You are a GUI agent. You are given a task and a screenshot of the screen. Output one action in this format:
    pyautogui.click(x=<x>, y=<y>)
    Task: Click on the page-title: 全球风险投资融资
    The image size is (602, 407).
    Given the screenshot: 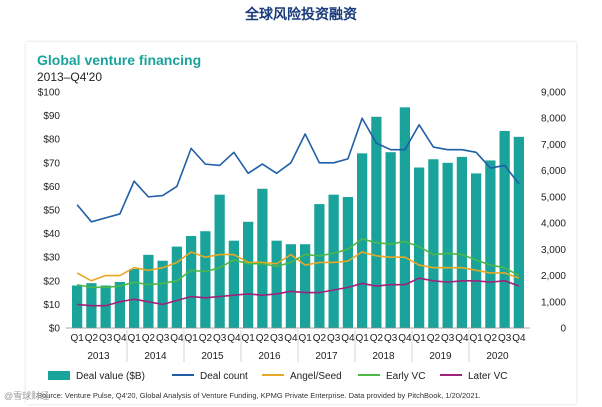 What is the action you would take?
    pyautogui.click(x=301, y=15)
    